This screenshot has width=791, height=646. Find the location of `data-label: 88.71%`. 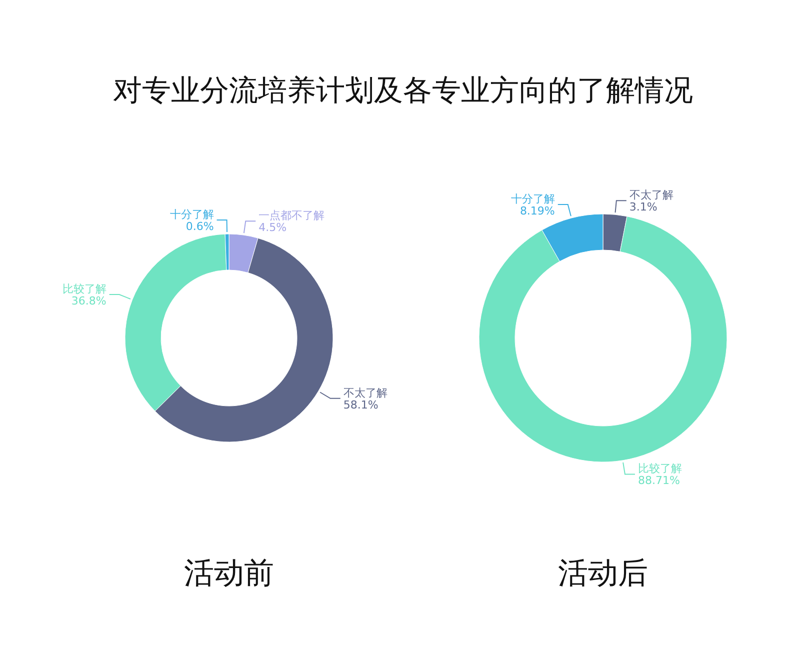

data-label: 88.71% is located at coordinates (659, 481).